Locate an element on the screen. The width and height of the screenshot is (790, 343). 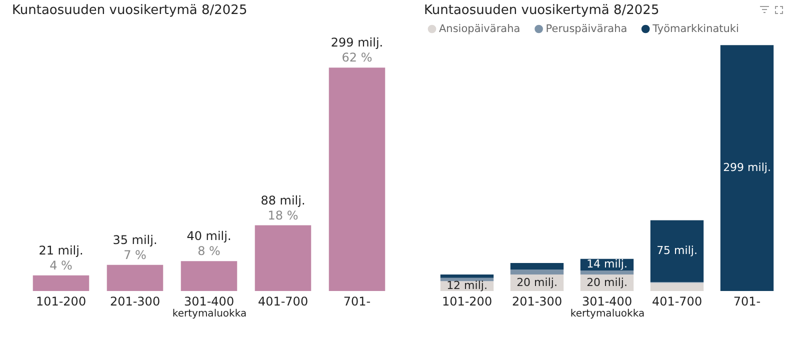
annotation: 18 % is located at coordinates (283, 215).